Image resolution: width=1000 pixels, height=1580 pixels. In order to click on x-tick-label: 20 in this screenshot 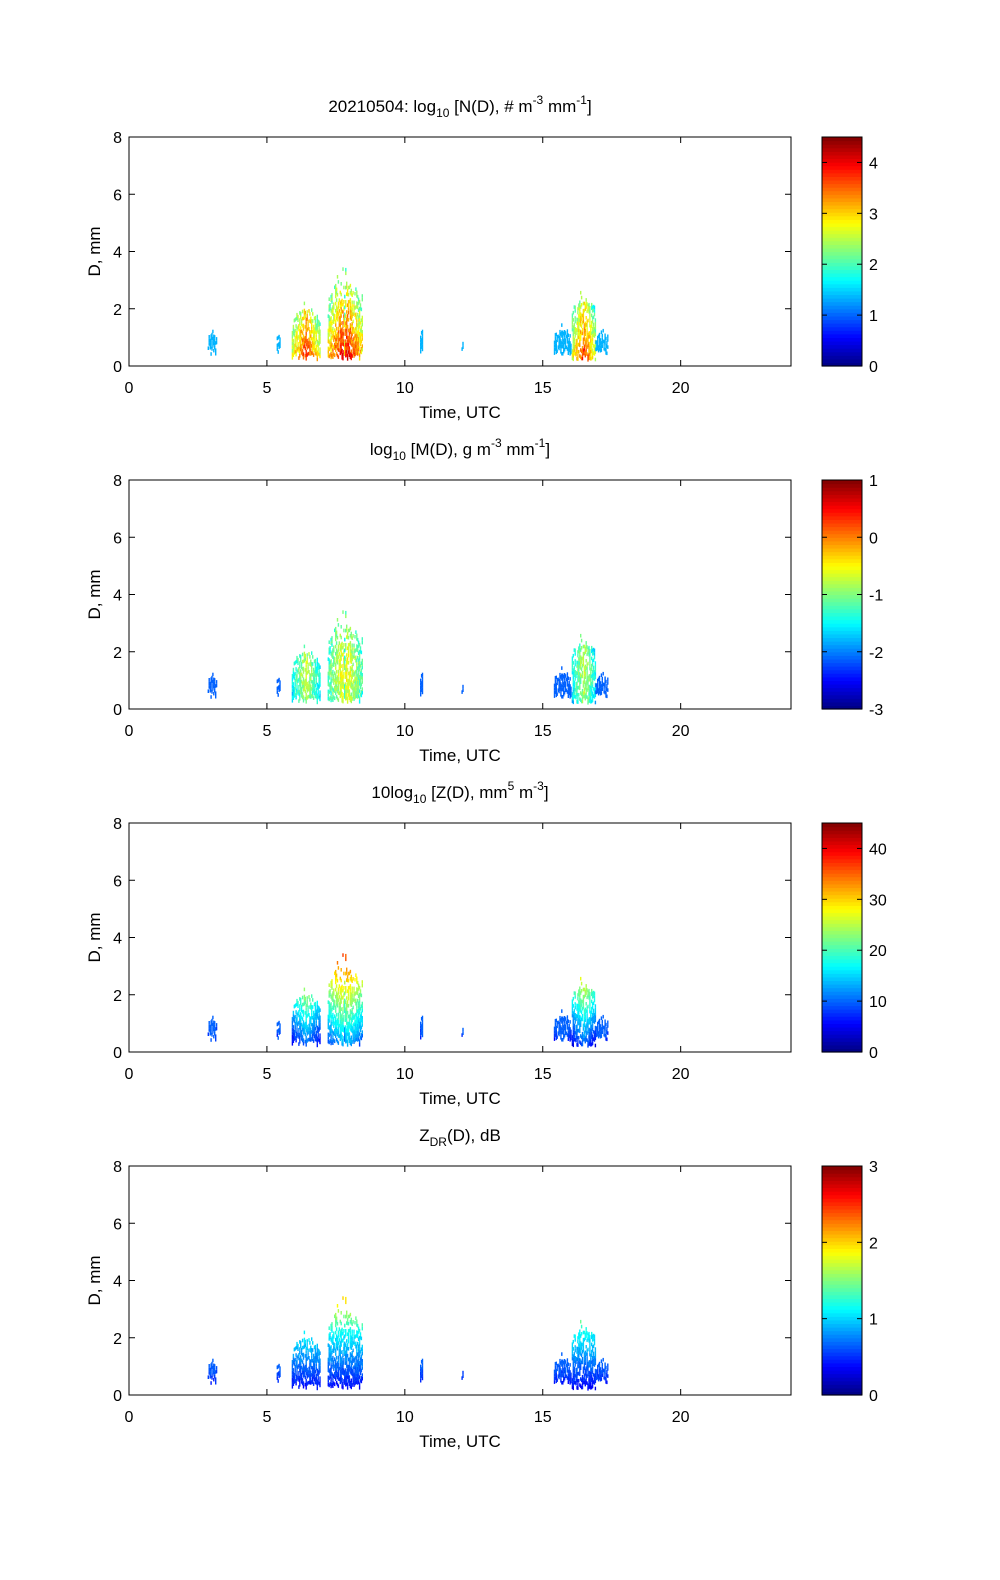, I will do `click(681, 731)`.